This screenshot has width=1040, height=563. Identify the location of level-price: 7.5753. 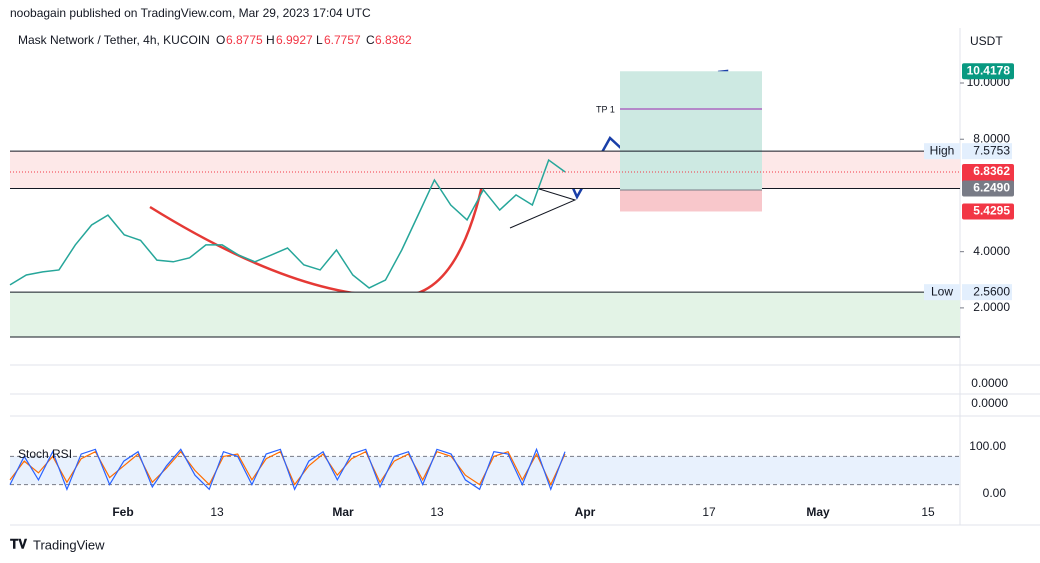
(991, 150).